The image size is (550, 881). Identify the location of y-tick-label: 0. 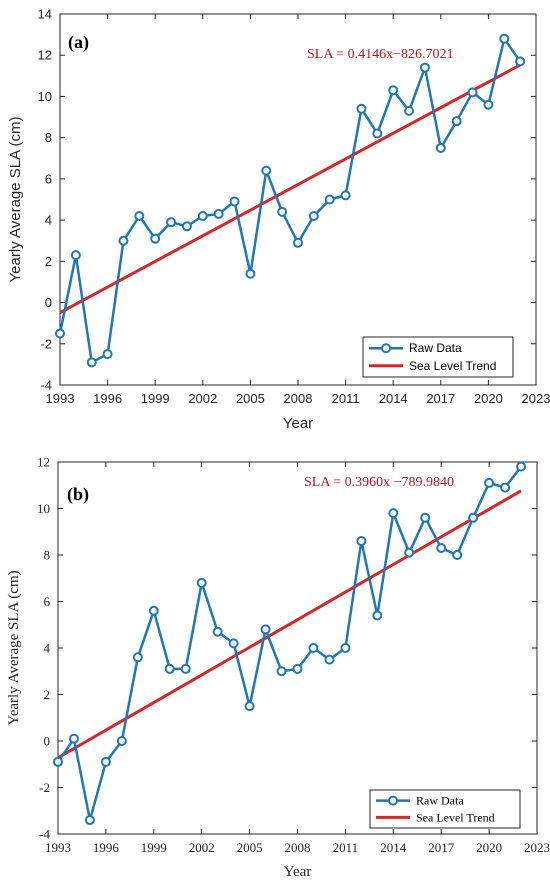
(47, 741).